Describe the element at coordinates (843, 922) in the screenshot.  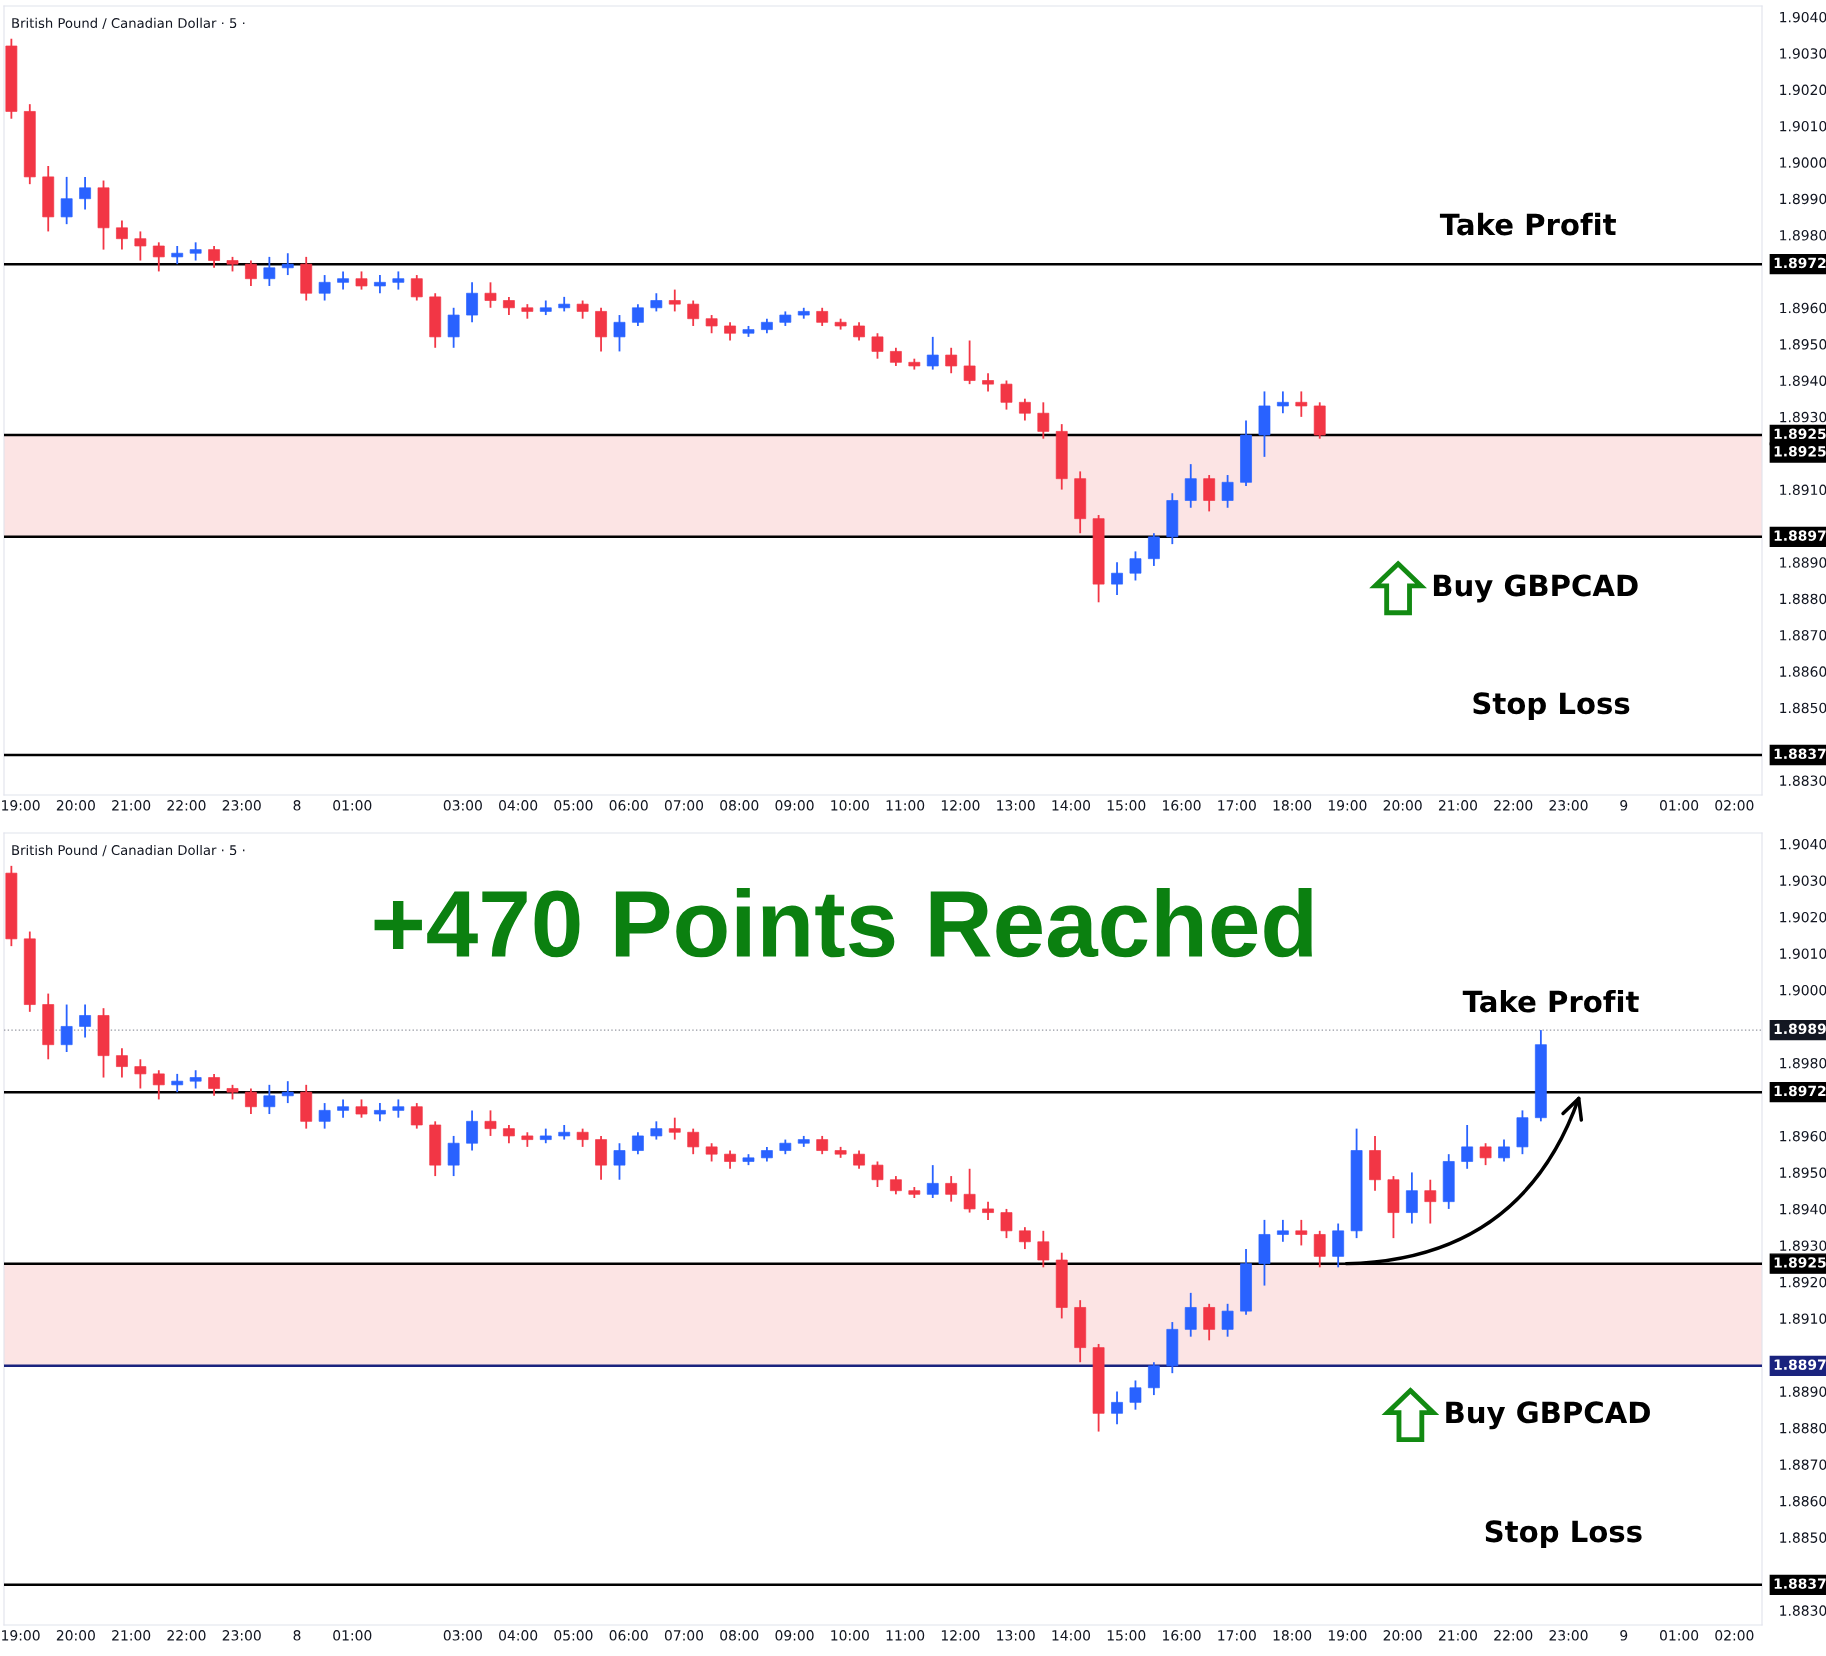
I see `annotation: +470 Points Reached` at that location.